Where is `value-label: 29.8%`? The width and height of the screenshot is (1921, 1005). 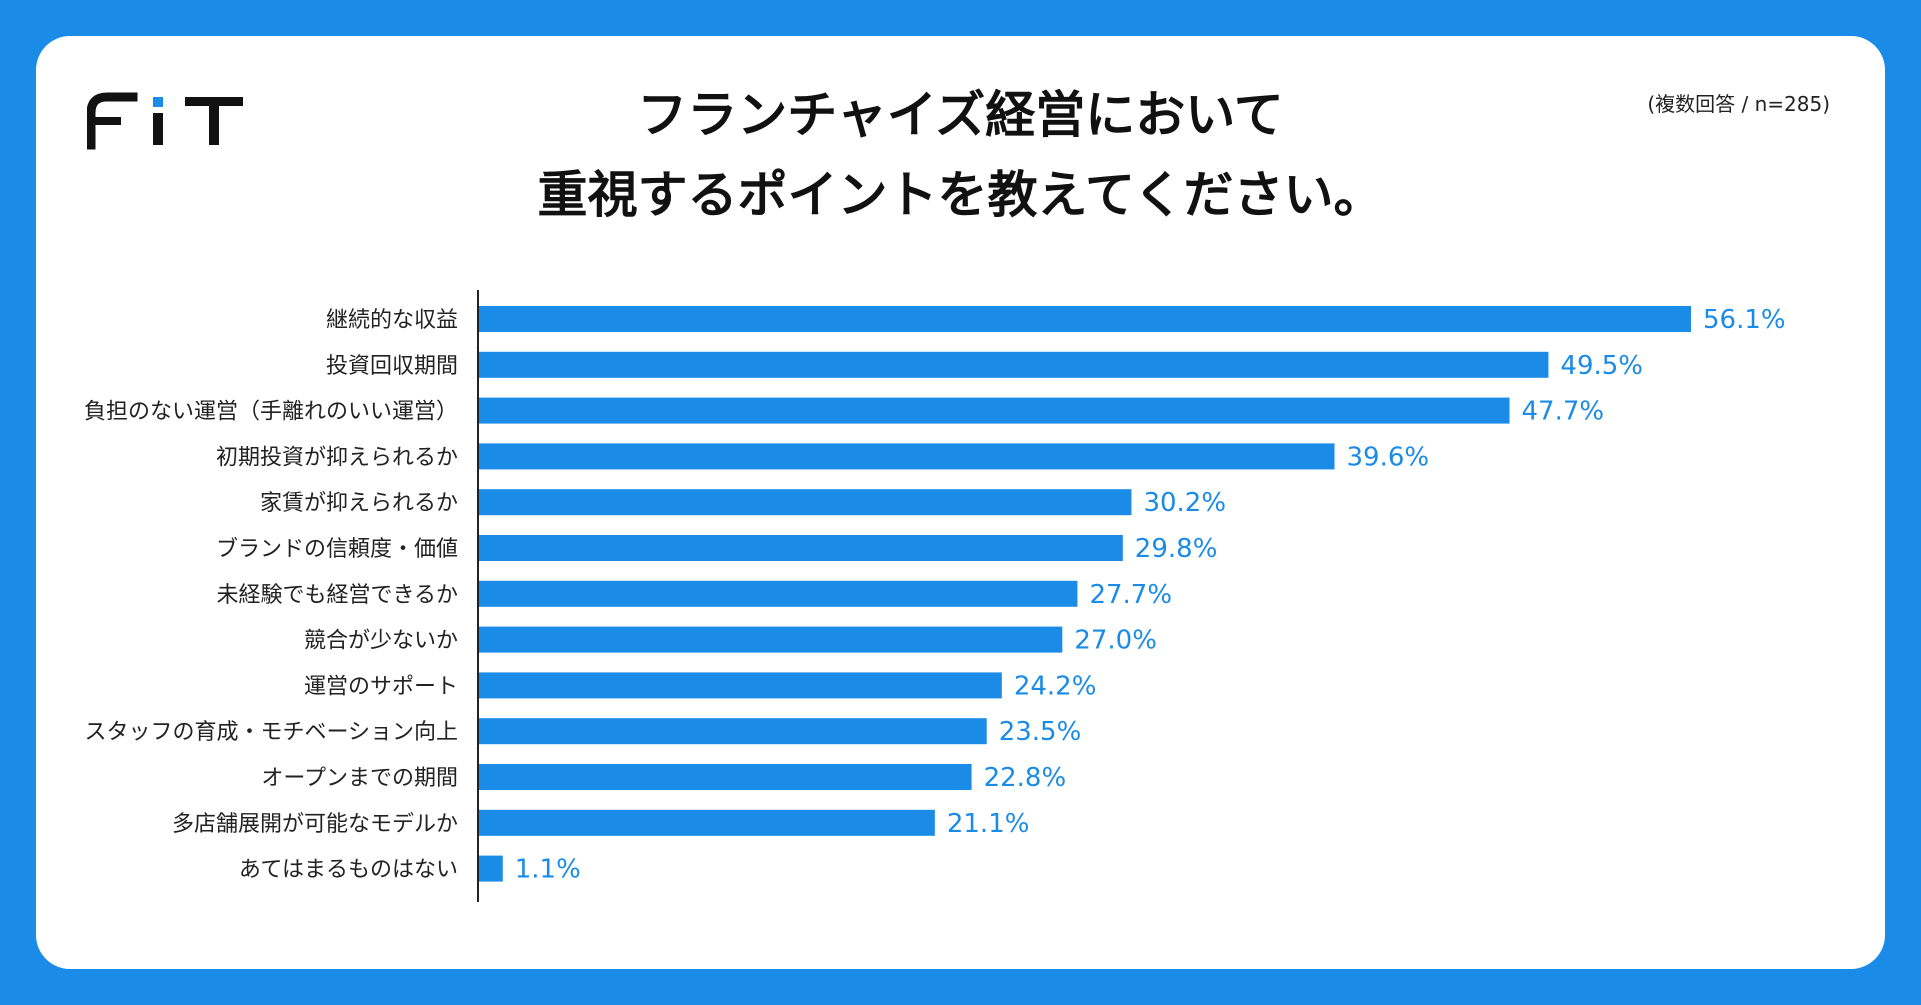
value-label: 29.8% is located at coordinates (1176, 549).